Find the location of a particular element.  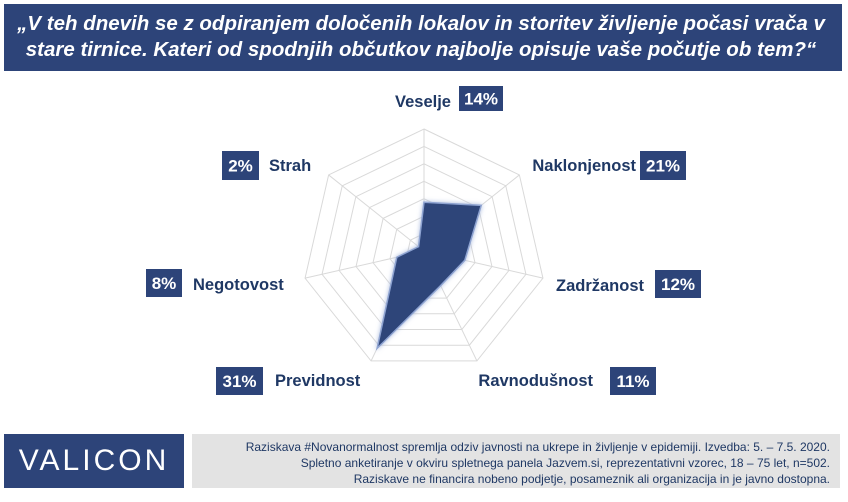

category-label: Strah is located at coordinates (290, 166).